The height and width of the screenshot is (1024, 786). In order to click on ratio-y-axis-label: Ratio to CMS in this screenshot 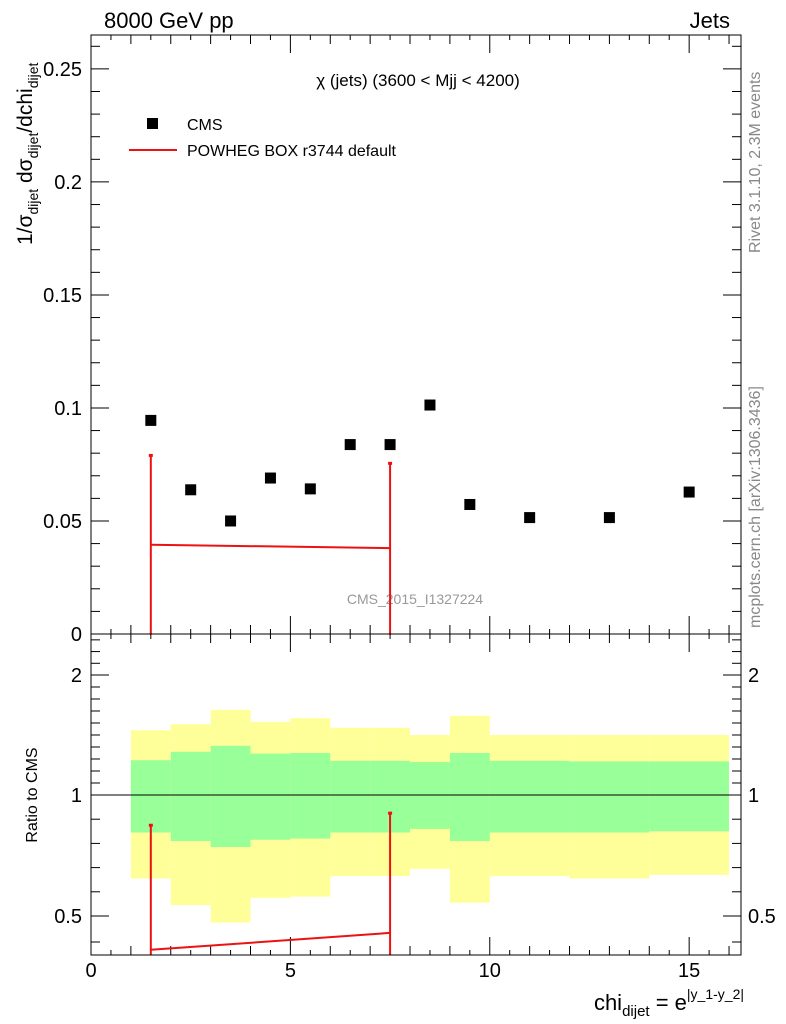, I will do `click(32, 794)`.